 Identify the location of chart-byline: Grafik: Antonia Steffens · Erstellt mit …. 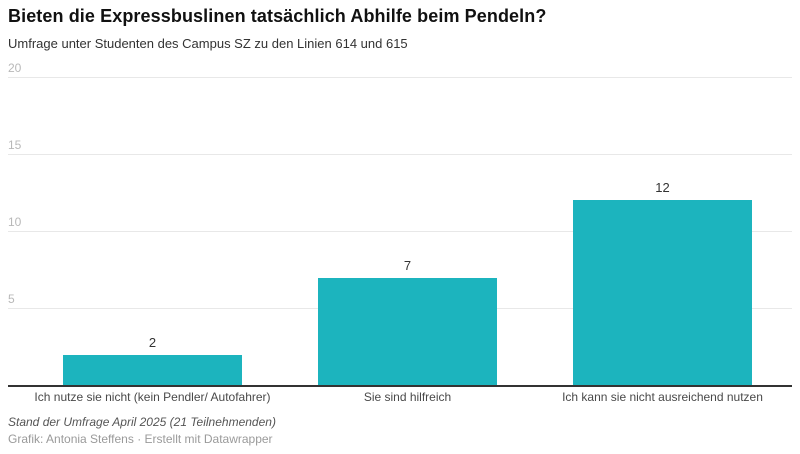
(140, 439).